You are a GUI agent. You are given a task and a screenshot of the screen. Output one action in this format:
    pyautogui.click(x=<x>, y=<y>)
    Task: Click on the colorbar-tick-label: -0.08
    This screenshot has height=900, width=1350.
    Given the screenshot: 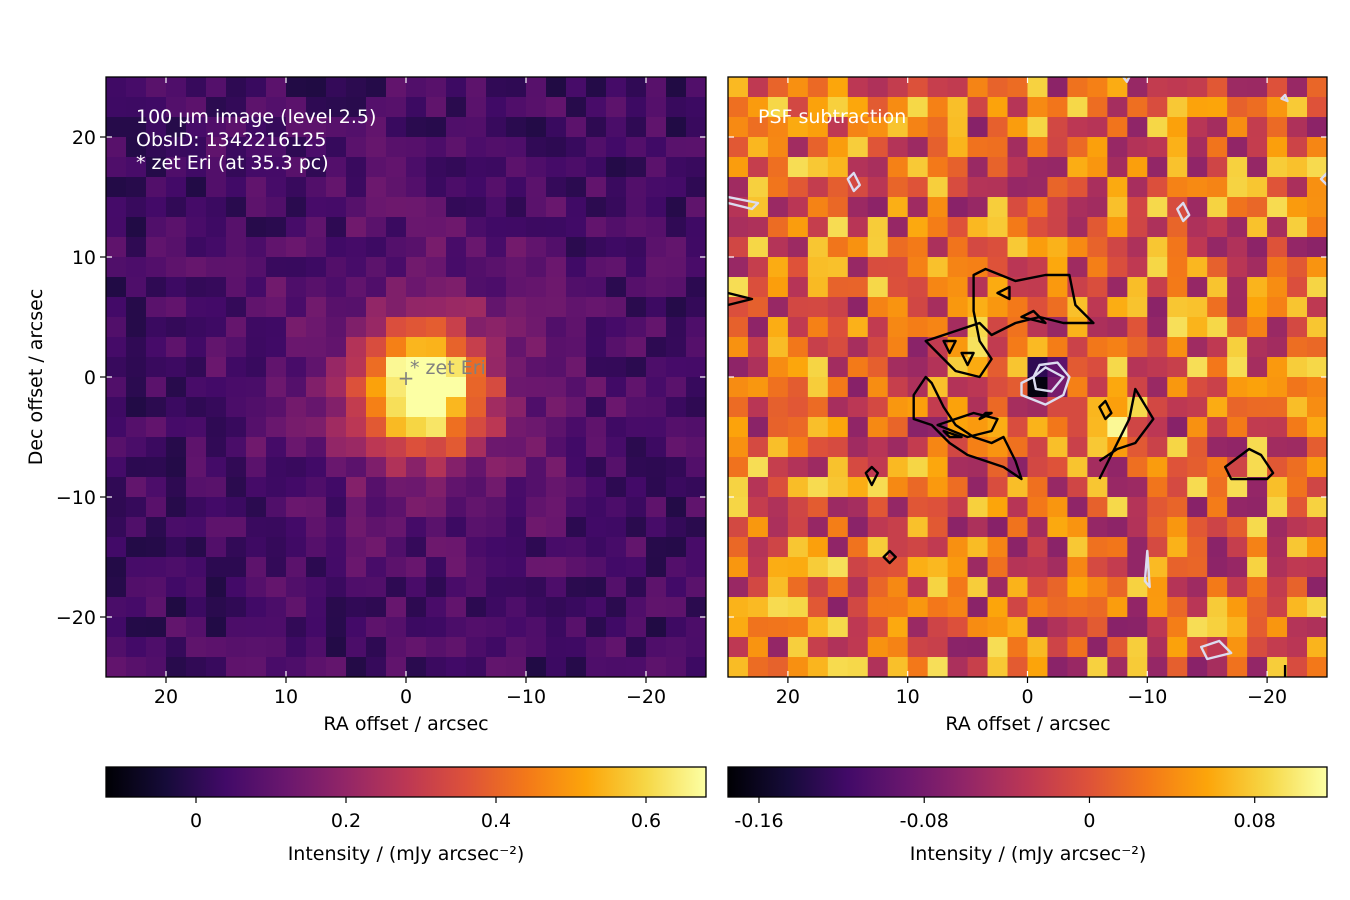 What is the action you would take?
    pyautogui.click(x=924, y=821)
    